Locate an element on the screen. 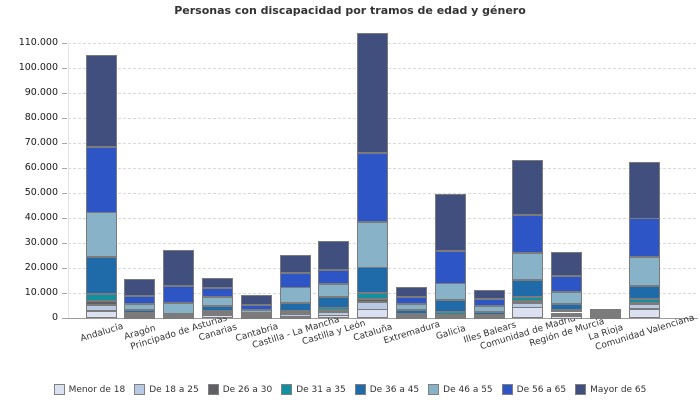 This screenshot has height=400, width=700. legend-item: De 56 a 65 is located at coordinates (533, 389).